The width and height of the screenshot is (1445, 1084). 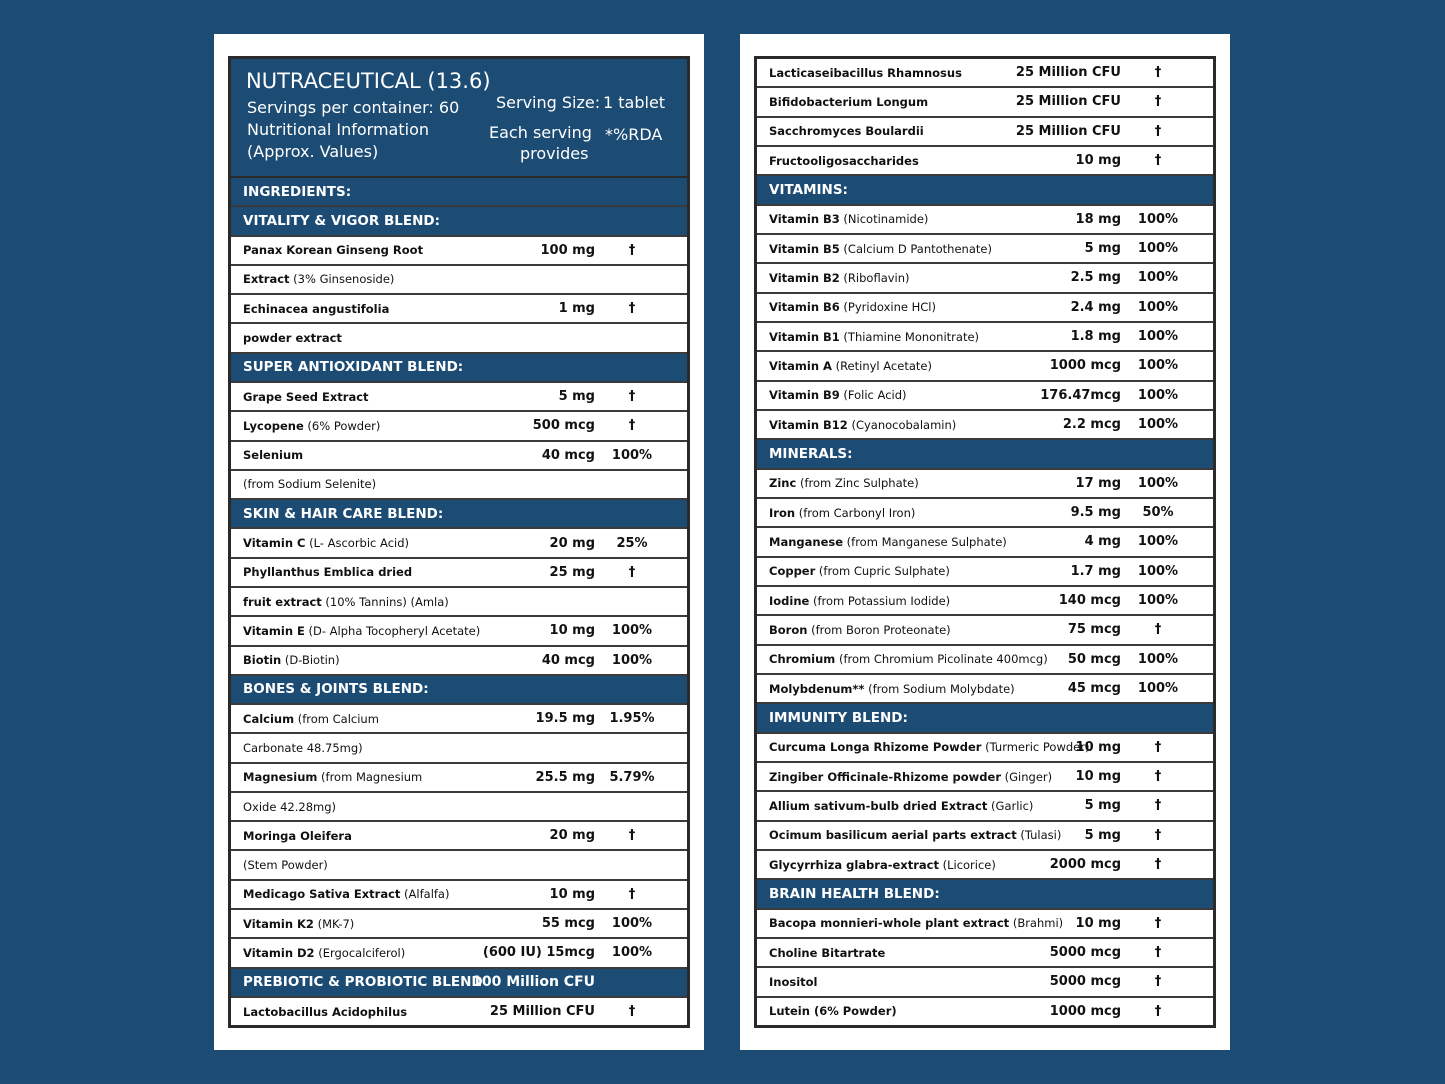 What do you see at coordinates (967, 864) in the screenshot?
I see `ingredient-name-detail: (Licorice)` at bounding box center [967, 864].